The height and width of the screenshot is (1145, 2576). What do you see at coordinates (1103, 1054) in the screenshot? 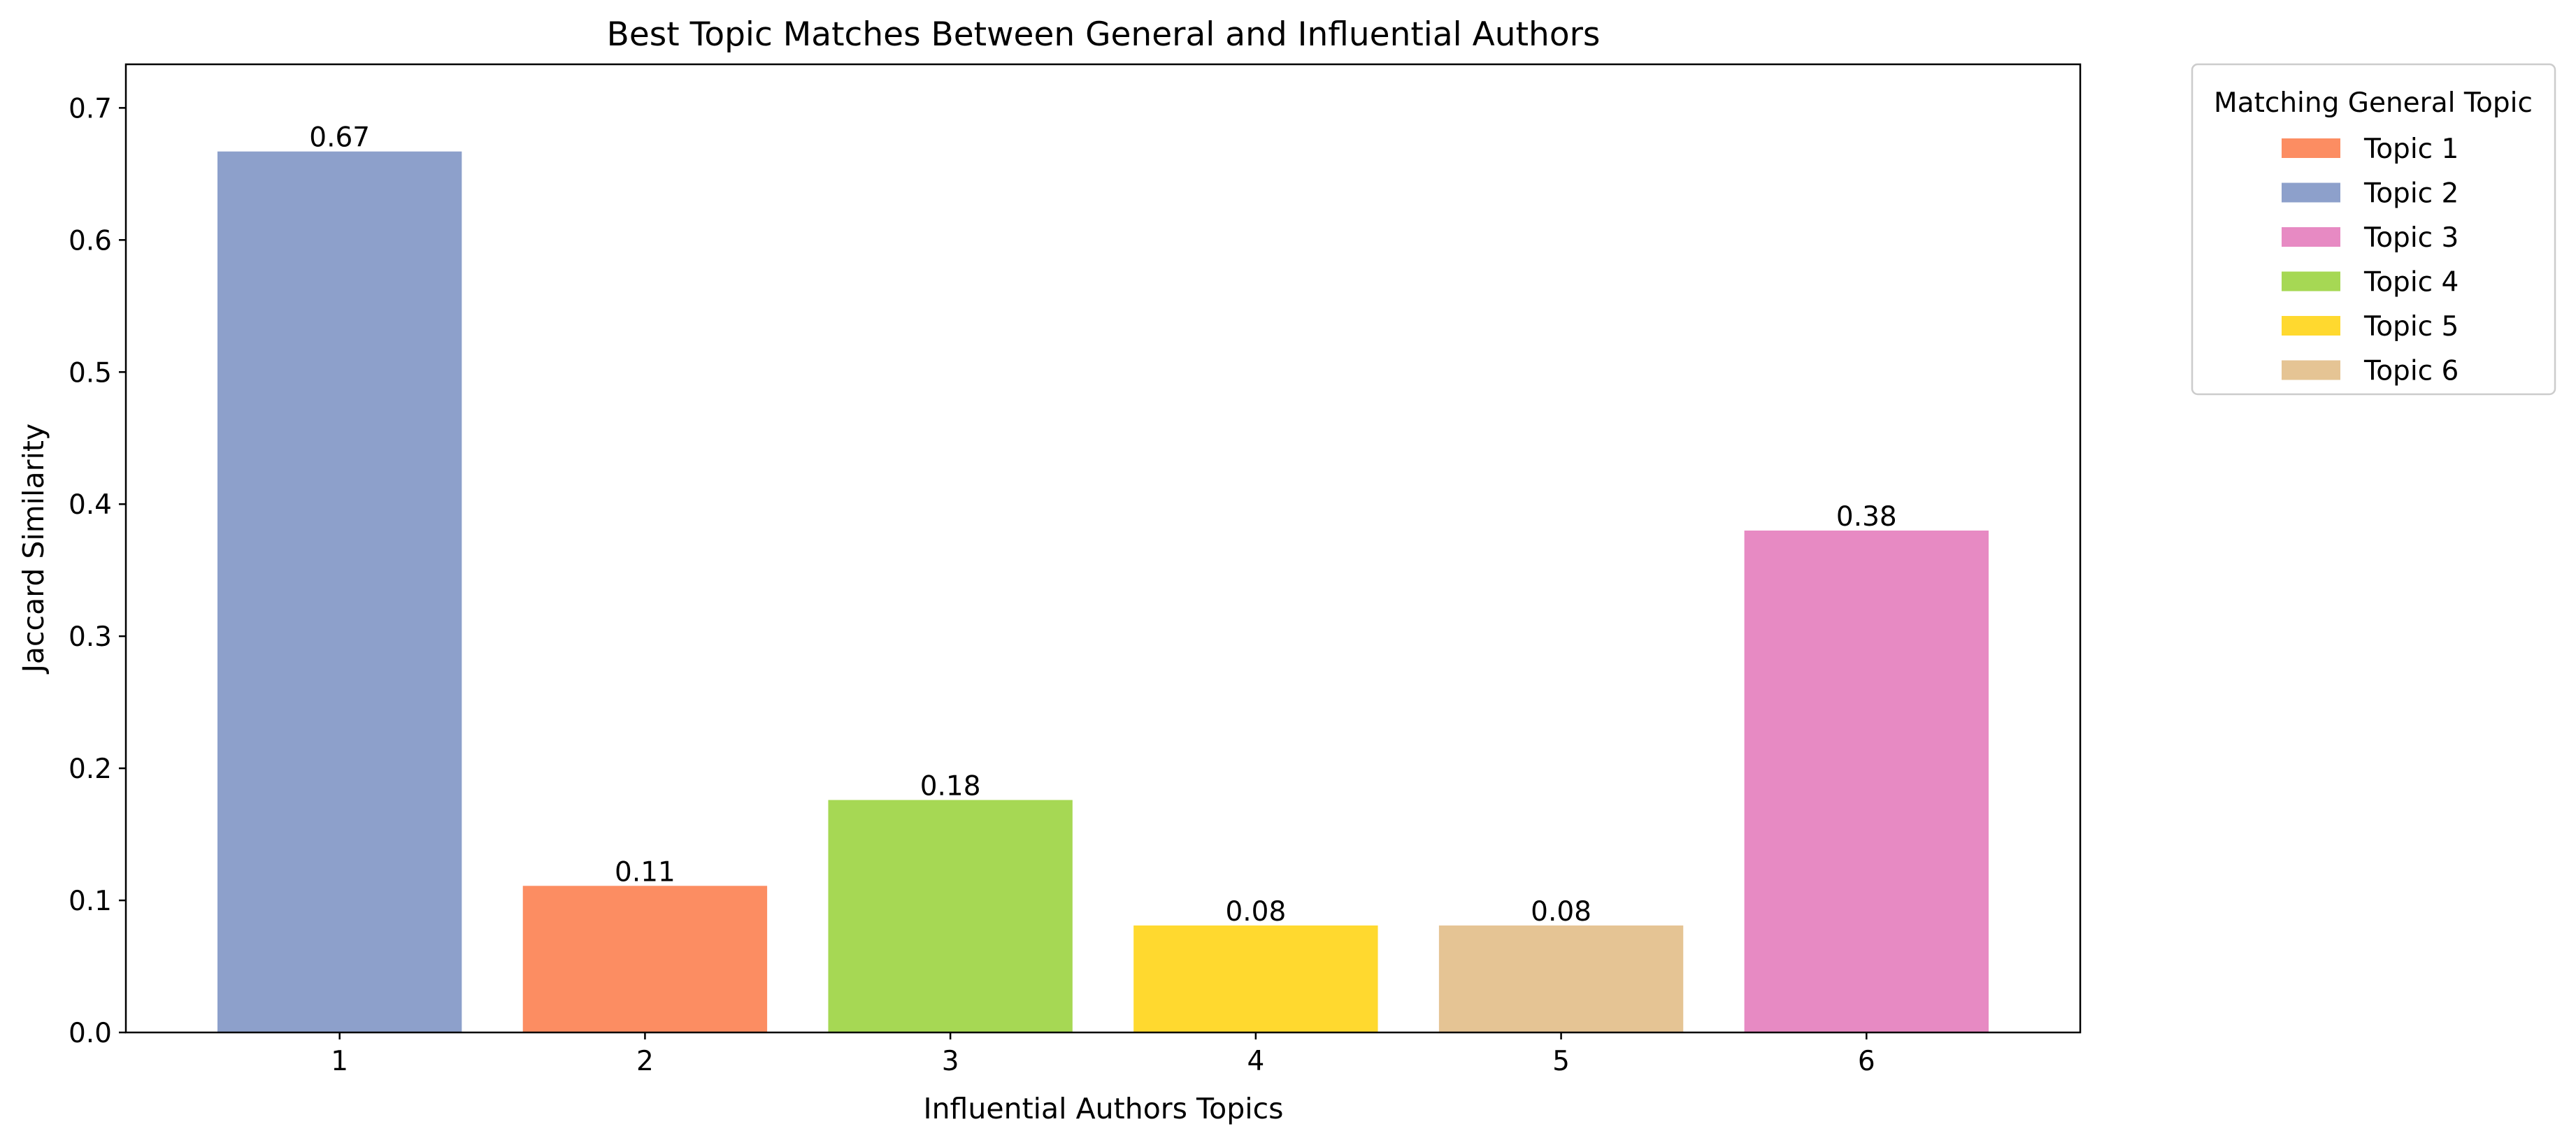
I see `x-axis: 1 2 3 4 5 6` at bounding box center [1103, 1054].